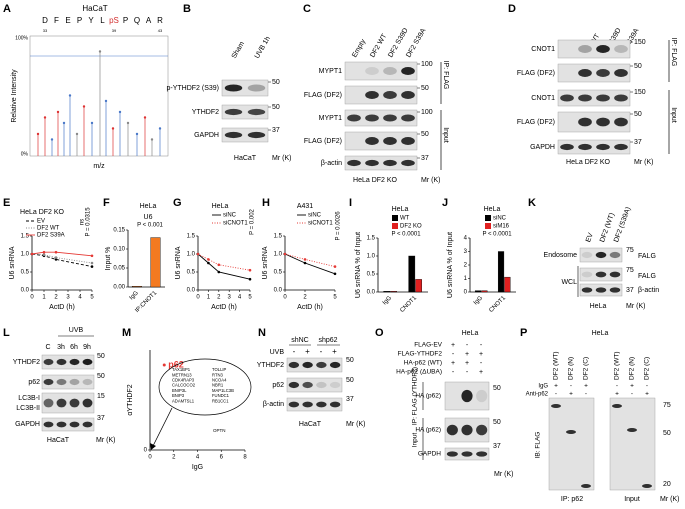 The width and height of the screenshot is (685, 509). I want to click on label: P < 0.0001, so click(497, 235).